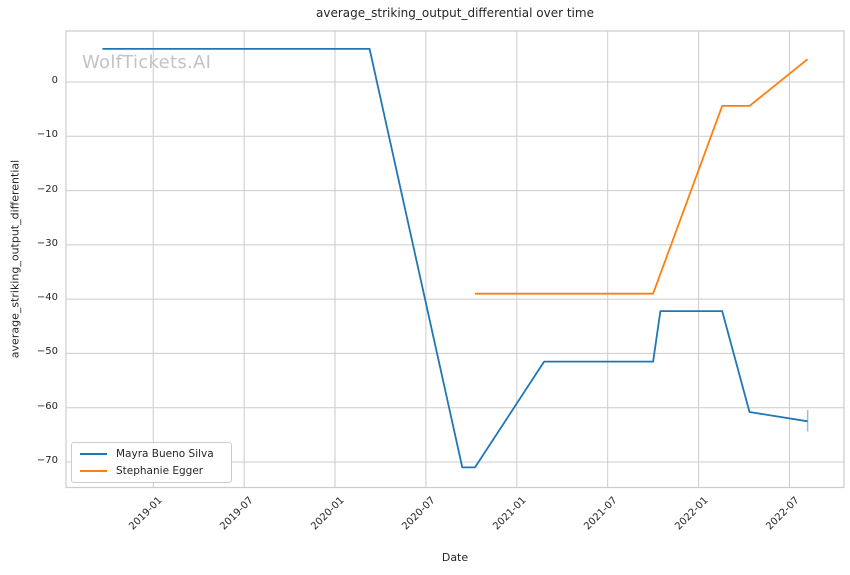  I want to click on y-tick-label: −50, so click(47, 352).